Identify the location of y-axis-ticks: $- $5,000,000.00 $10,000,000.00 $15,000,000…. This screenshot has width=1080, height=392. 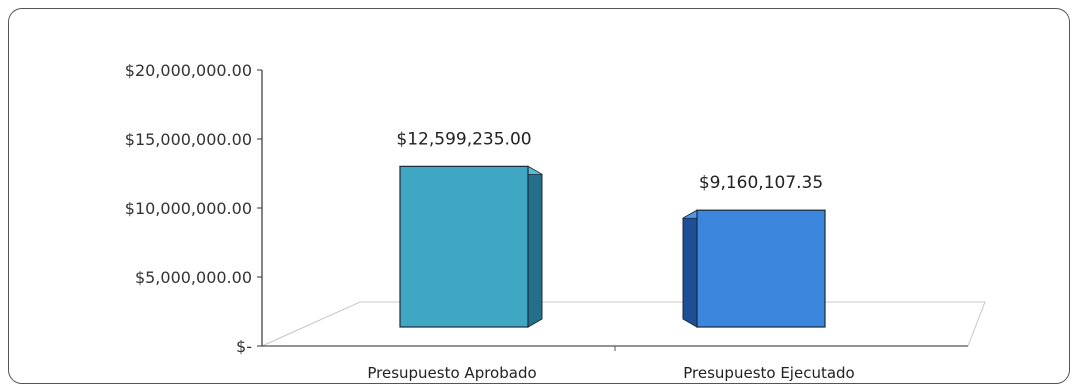
(193, 208).